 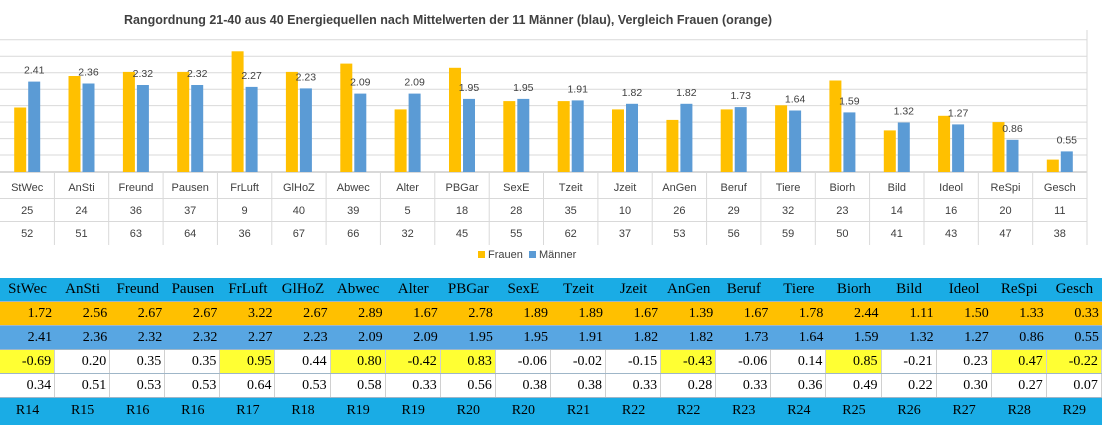 I want to click on table-cell-difference: 0.20, so click(x=83, y=361).